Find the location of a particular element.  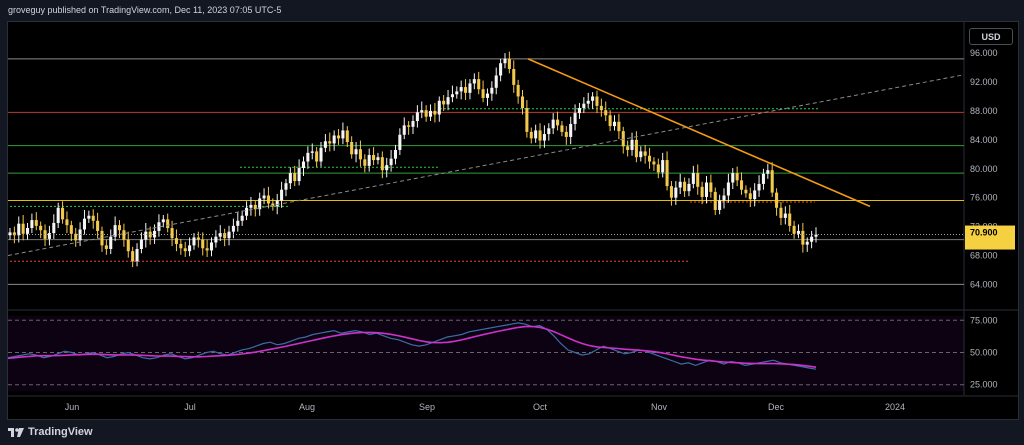

price-axis-label: 80.000 is located at coordinates (984, 169).